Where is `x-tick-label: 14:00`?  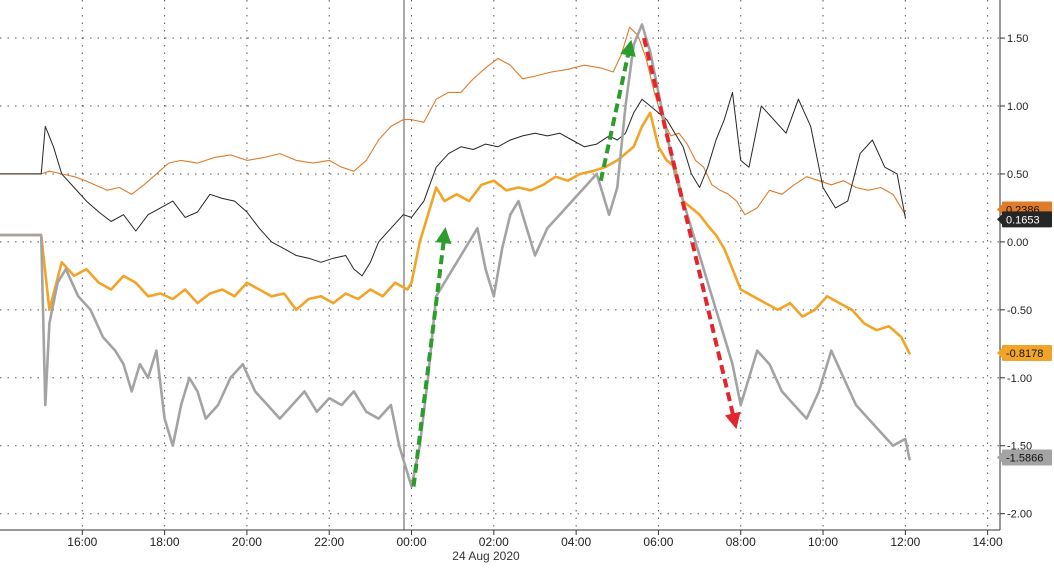
x-tick-label: 14:00 is located at coordinates (988, 542).